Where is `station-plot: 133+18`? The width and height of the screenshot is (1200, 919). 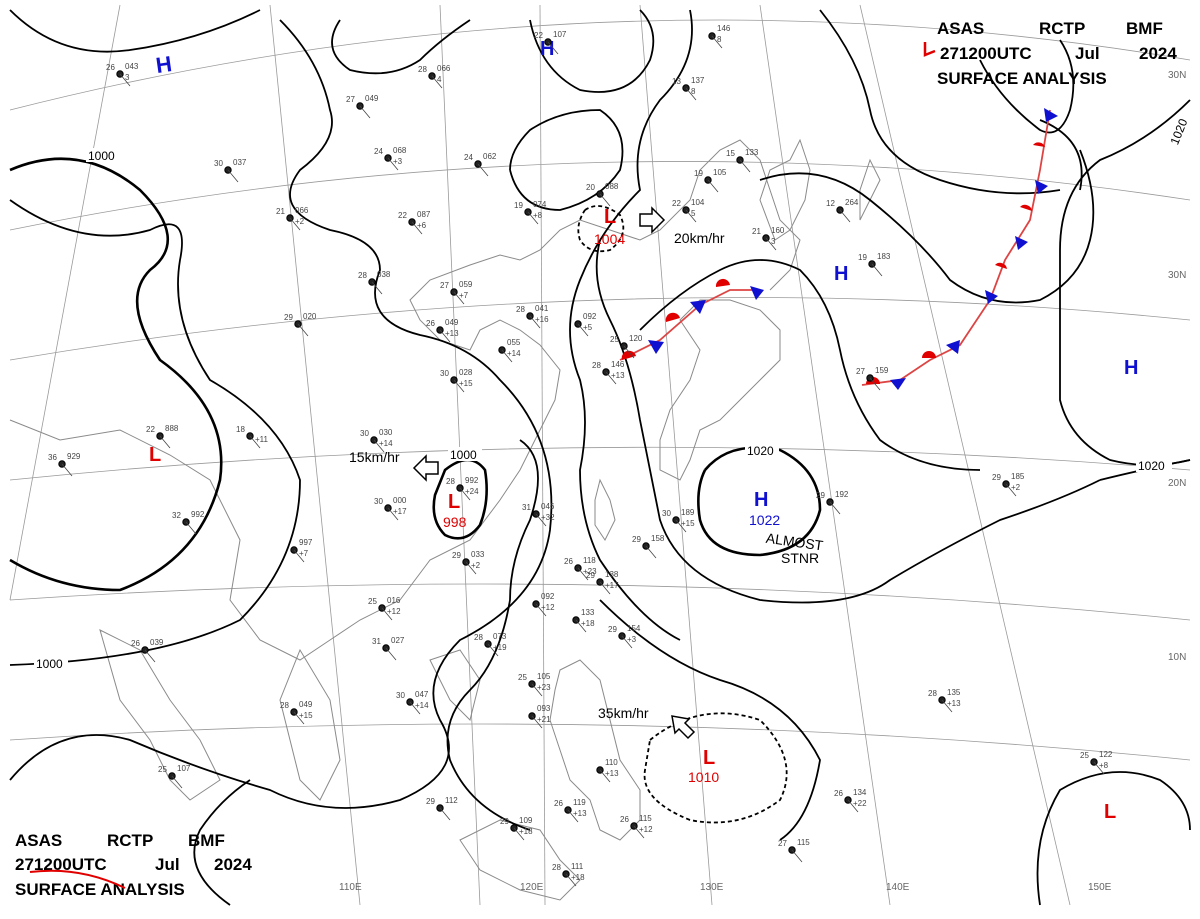
station-plot: 133+18 is located at coordinates (583, 620).